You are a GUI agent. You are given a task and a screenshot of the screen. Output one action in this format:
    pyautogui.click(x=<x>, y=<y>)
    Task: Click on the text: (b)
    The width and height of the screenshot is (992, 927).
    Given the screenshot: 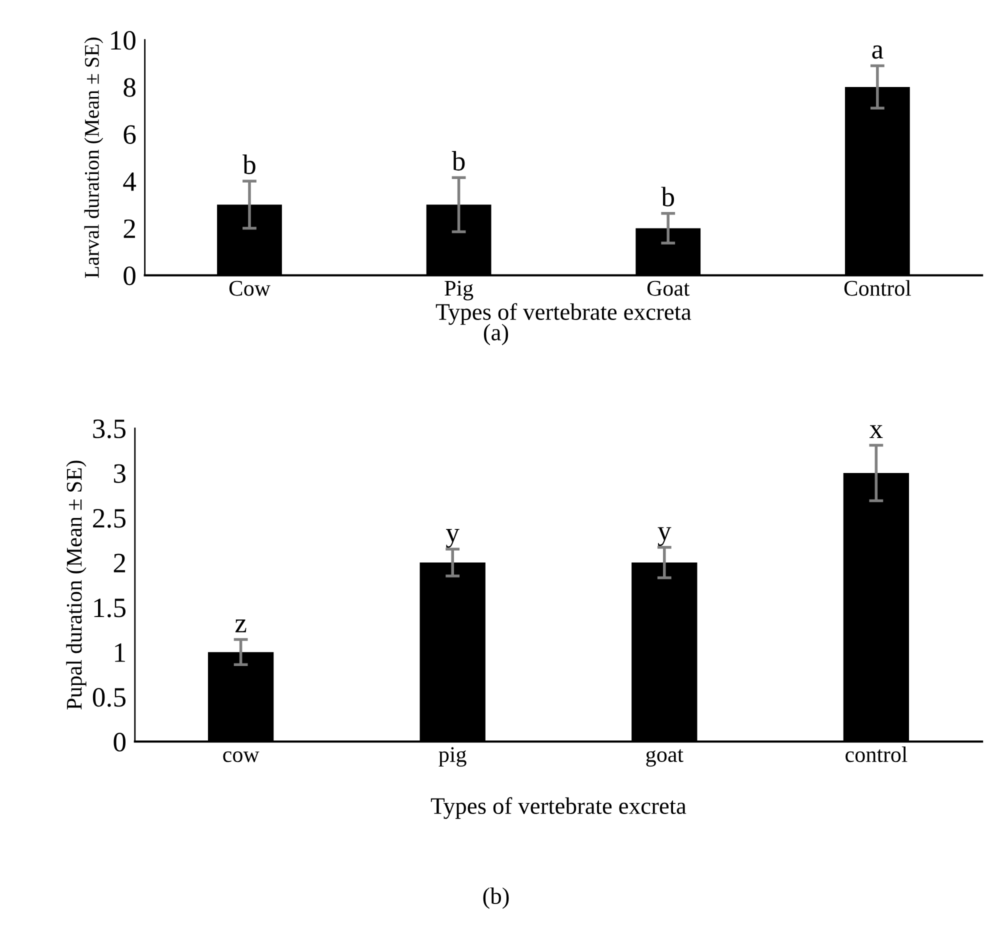 What is the action you would take?
    pyautogui.click(x=496, y=898)
    